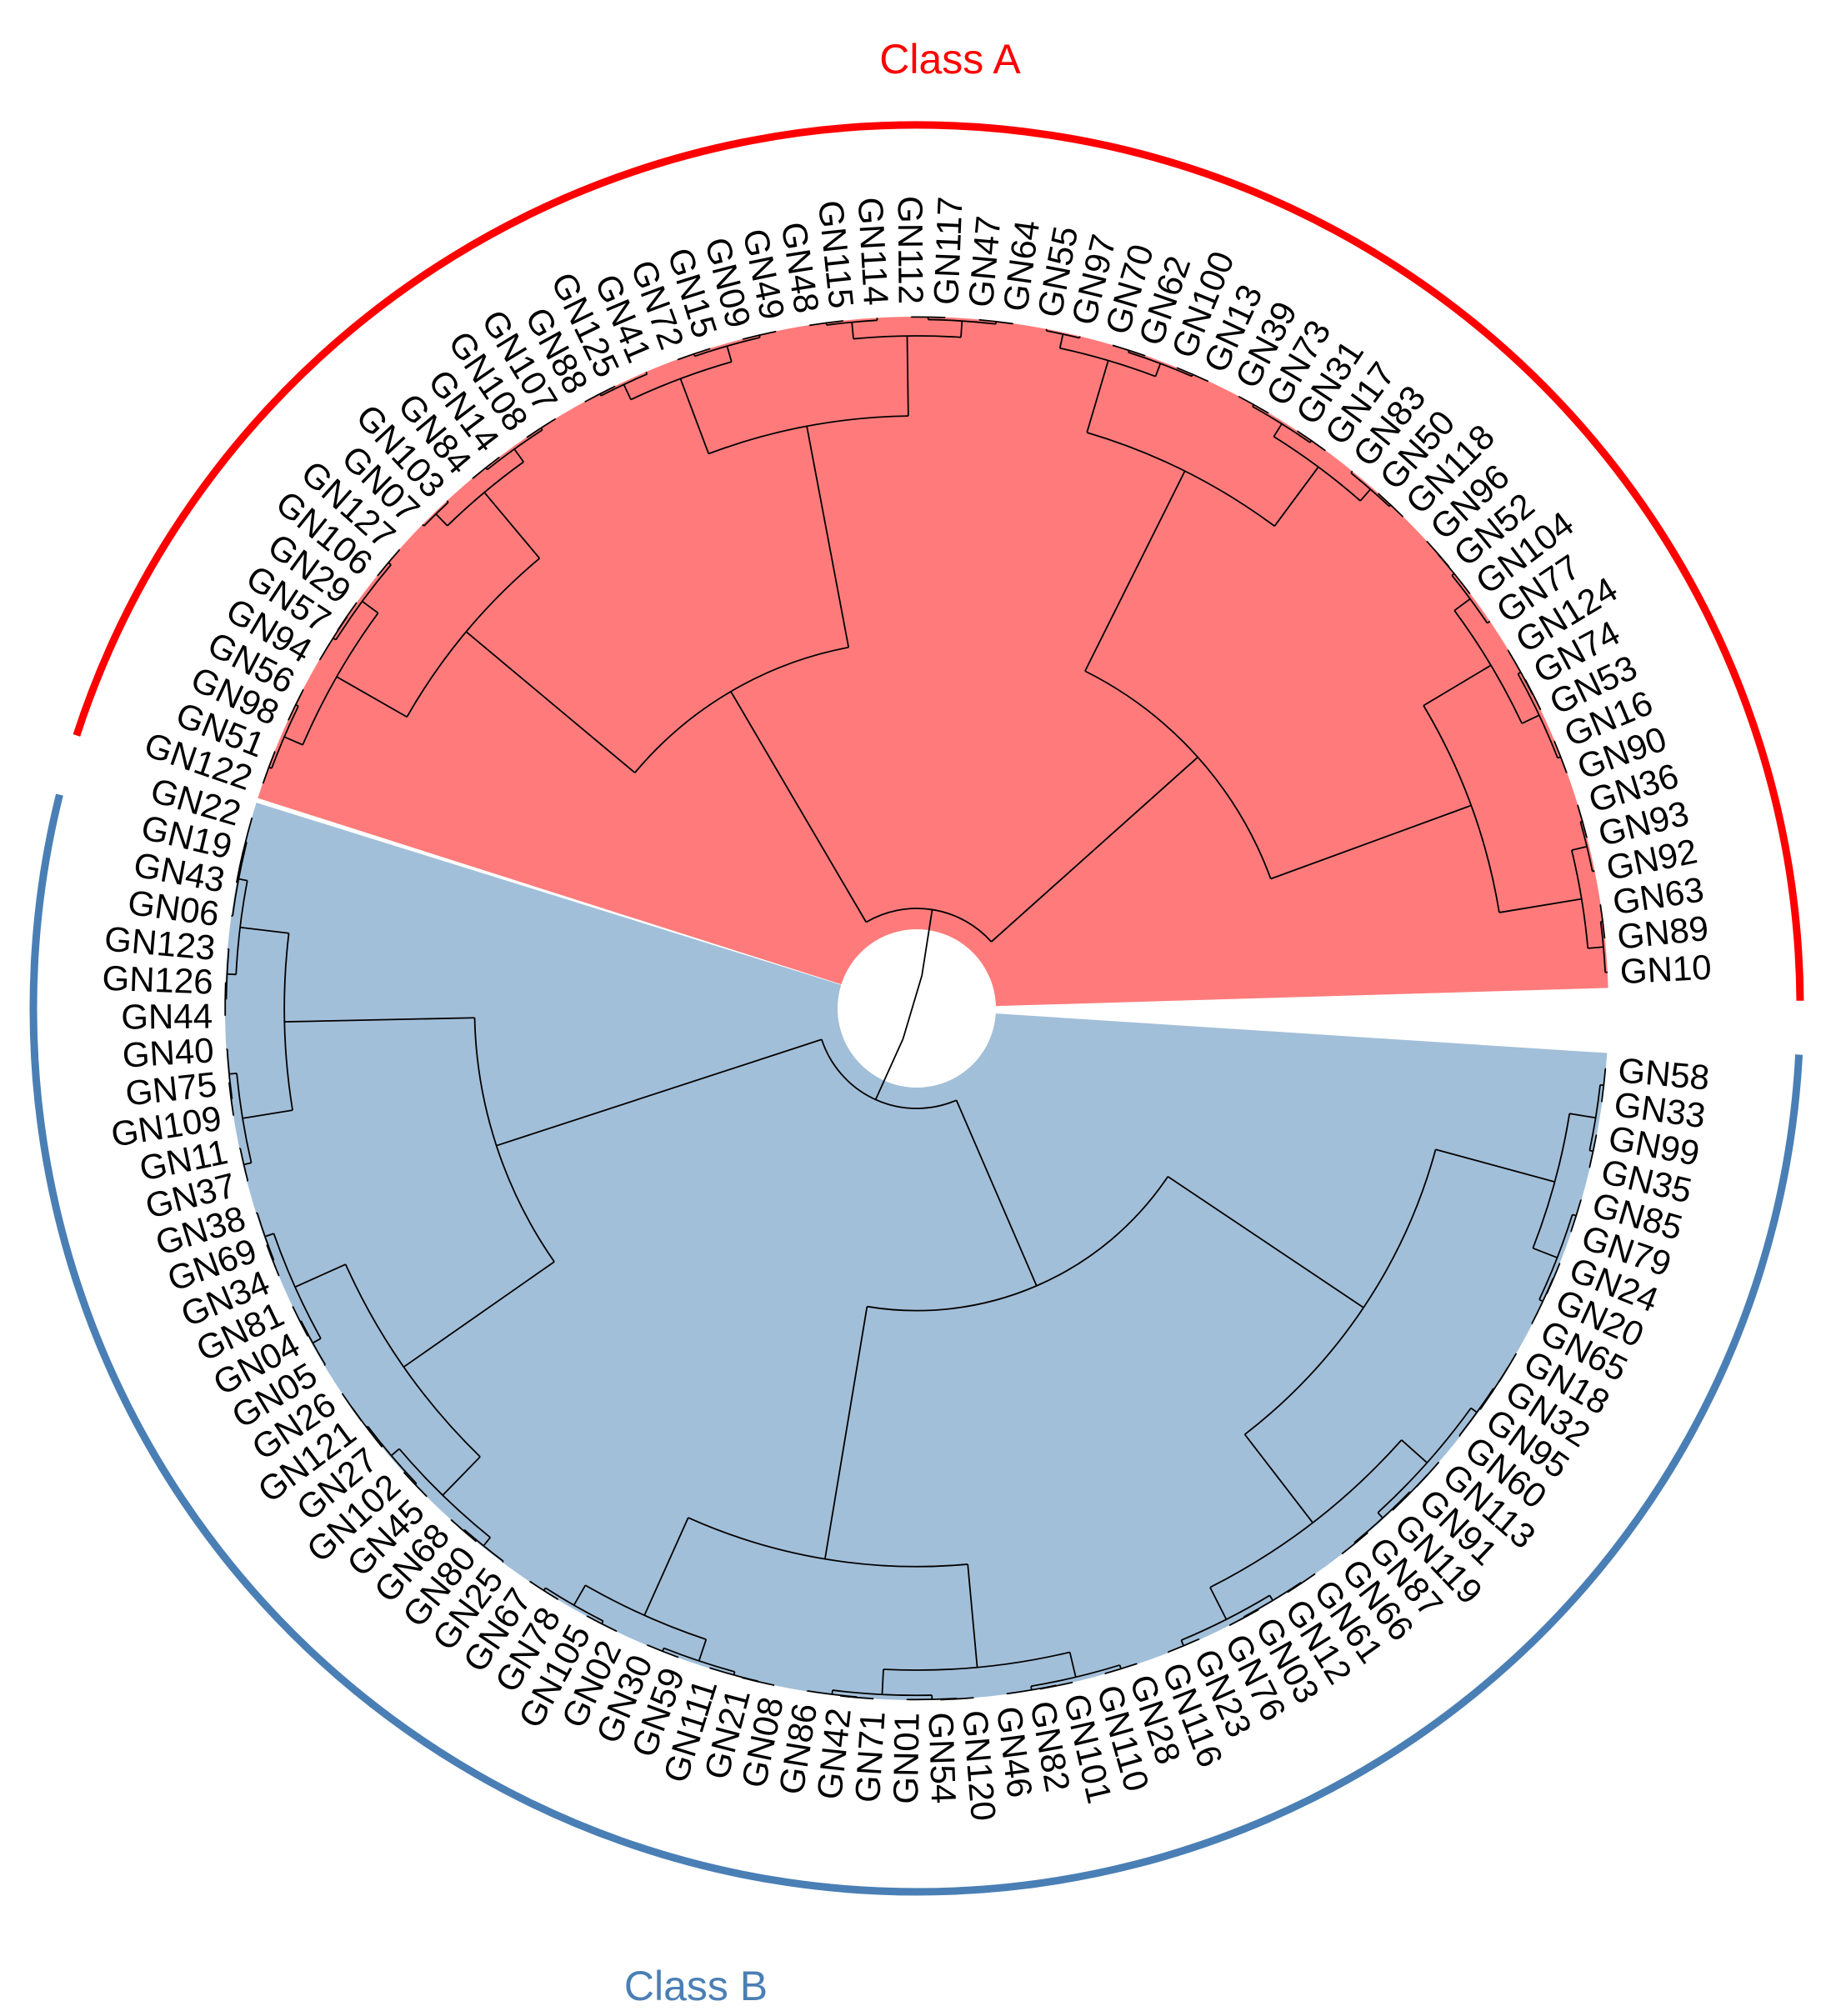 The image size is (1831, 2016). I want to click on leaf-label: GN58, so click(1664, 1073).